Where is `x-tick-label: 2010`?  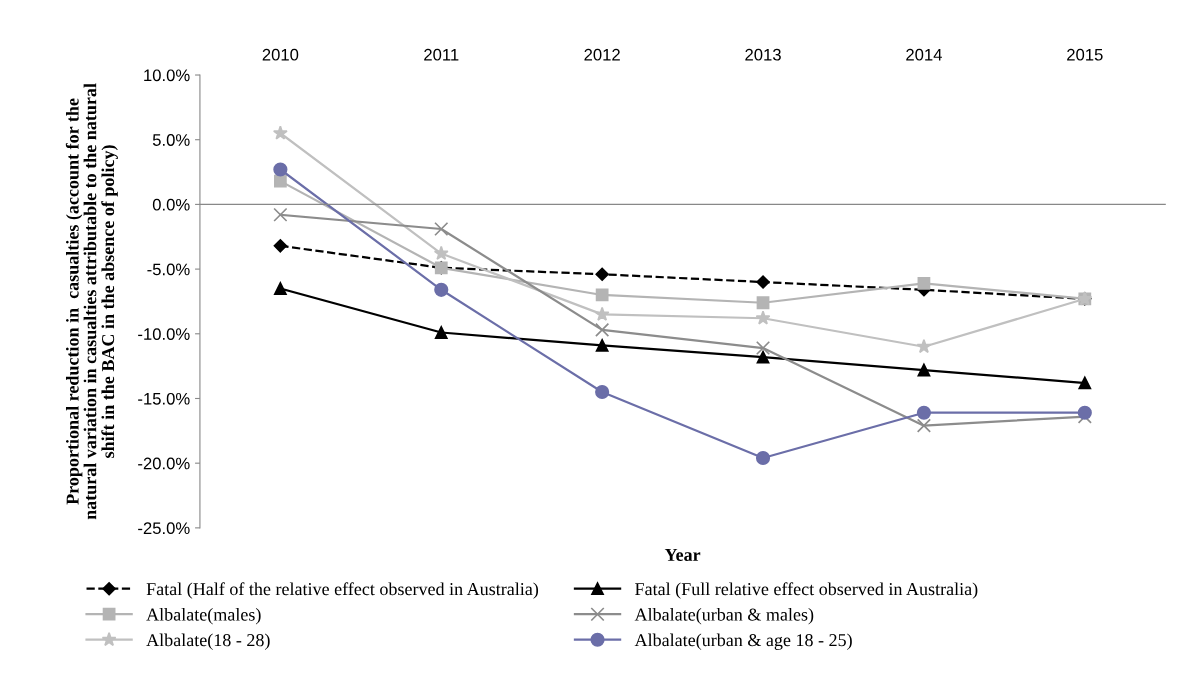 x-tick-label: 2010 is located at coordinates (280, 54).